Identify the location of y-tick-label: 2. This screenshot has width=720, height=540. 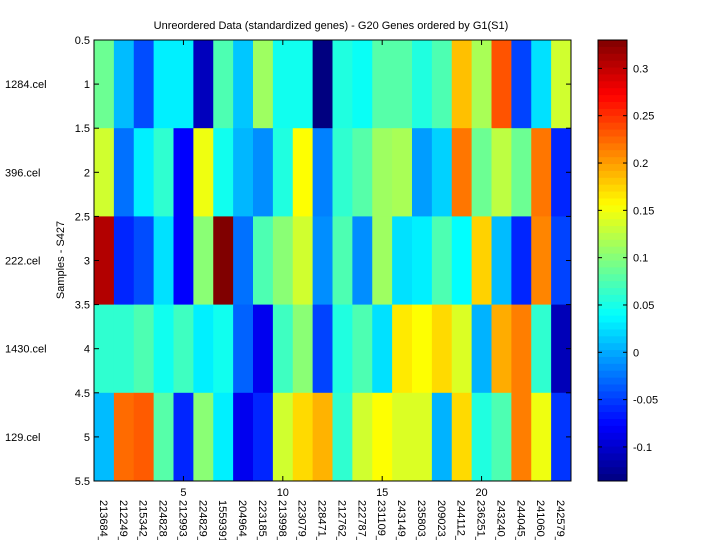
(87, 173).